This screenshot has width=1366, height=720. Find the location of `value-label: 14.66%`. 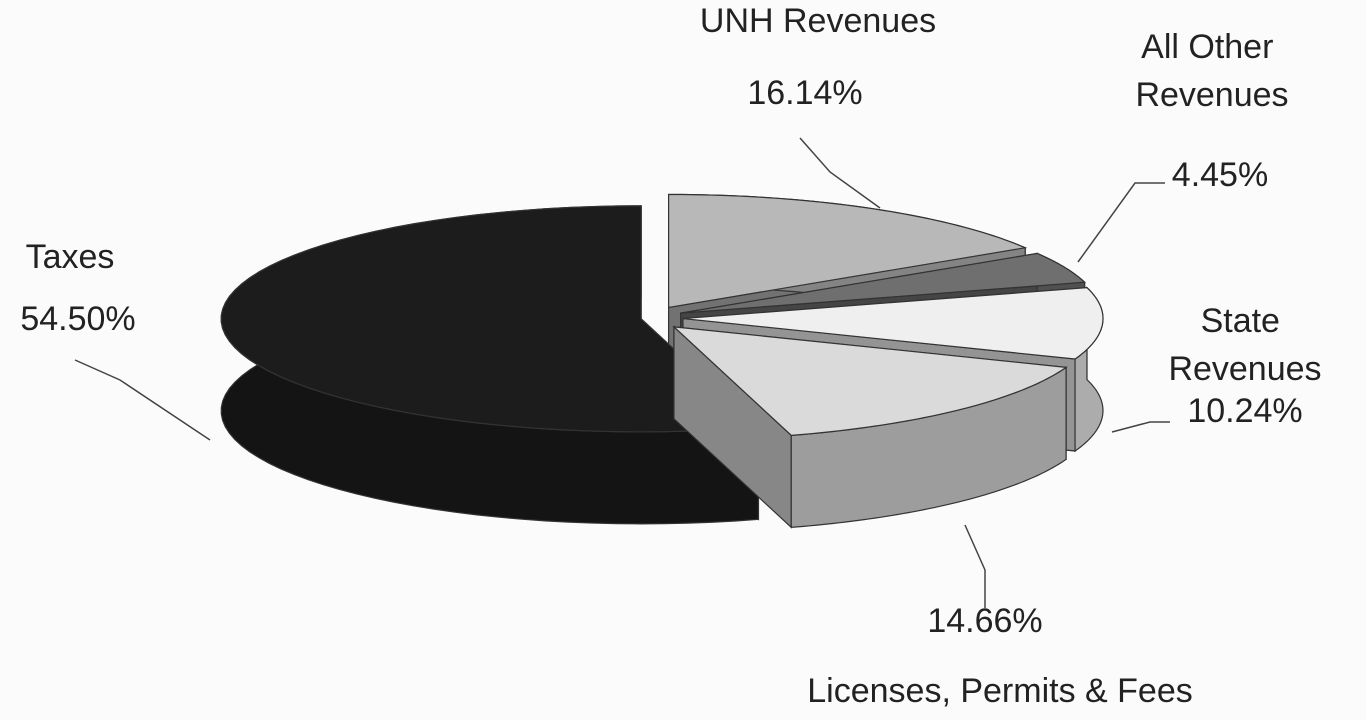

value-label: 14.66% is located at coordinates (984, 621).